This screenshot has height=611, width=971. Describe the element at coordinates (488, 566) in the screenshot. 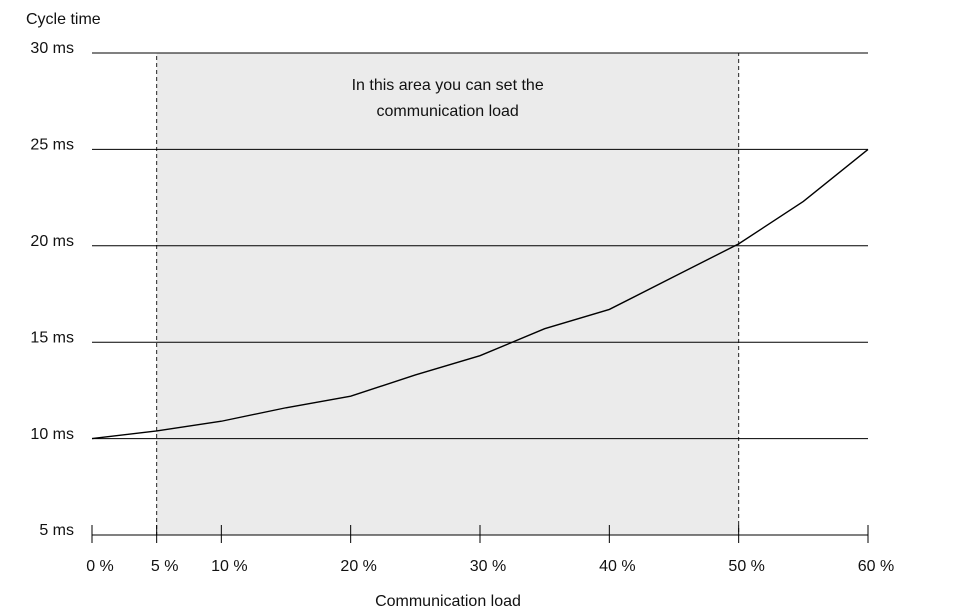

I see `x-tick-label: 30 %` at that location.